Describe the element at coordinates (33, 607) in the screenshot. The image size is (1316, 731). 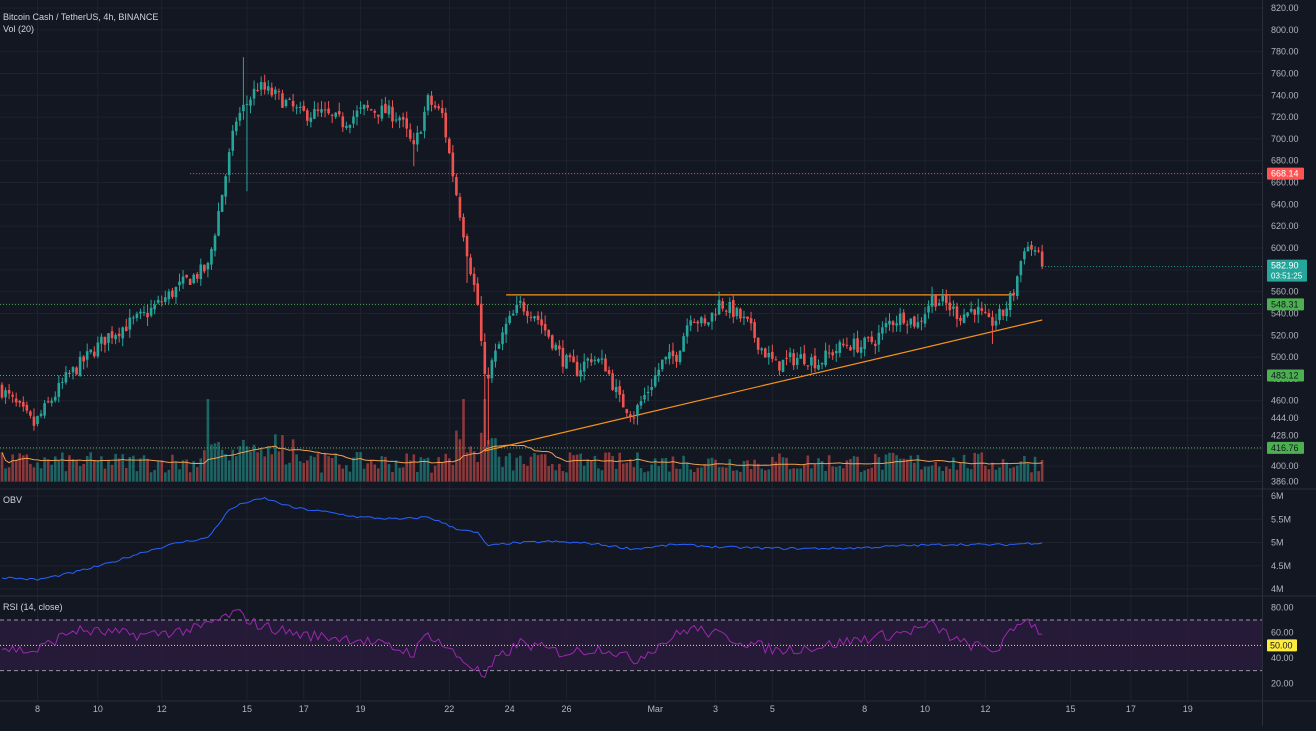
I see `rsi-legend: RSI (14, close)` at that location.